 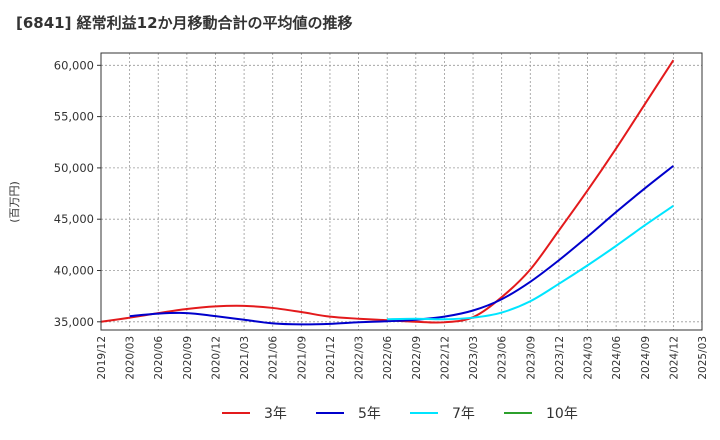 What do you see at coordinates (617, 358) in the screenshot?
I see `x-tick-label: 2024/06` at bounding box center [617, 358].